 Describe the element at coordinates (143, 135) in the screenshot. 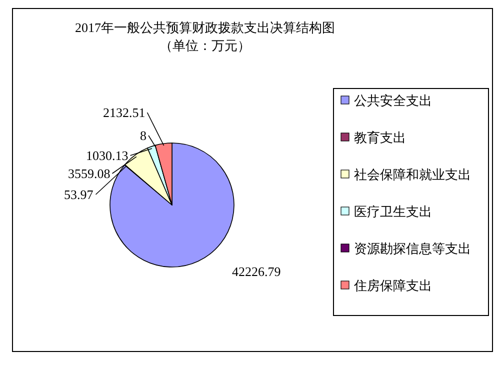

I see `data-label: 8` at that location.